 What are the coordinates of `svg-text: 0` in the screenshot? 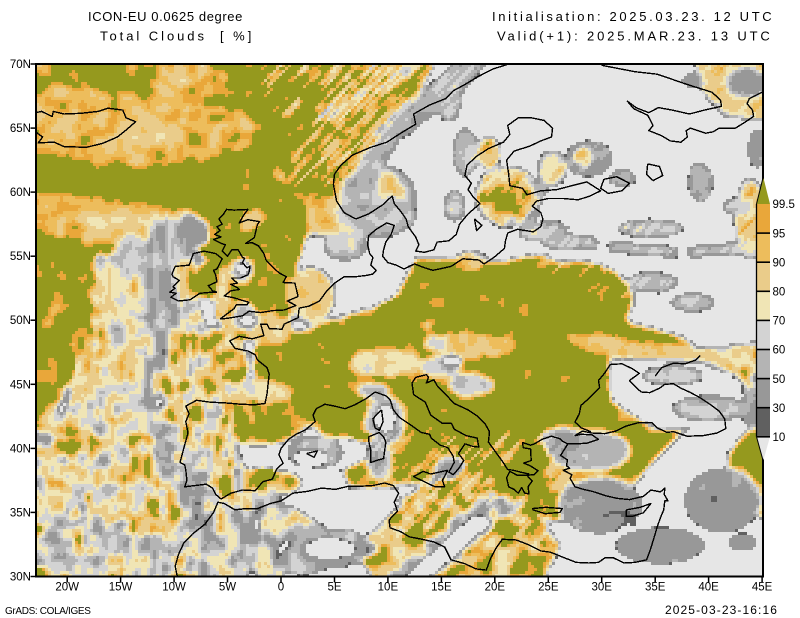 It's located at (281, 588).